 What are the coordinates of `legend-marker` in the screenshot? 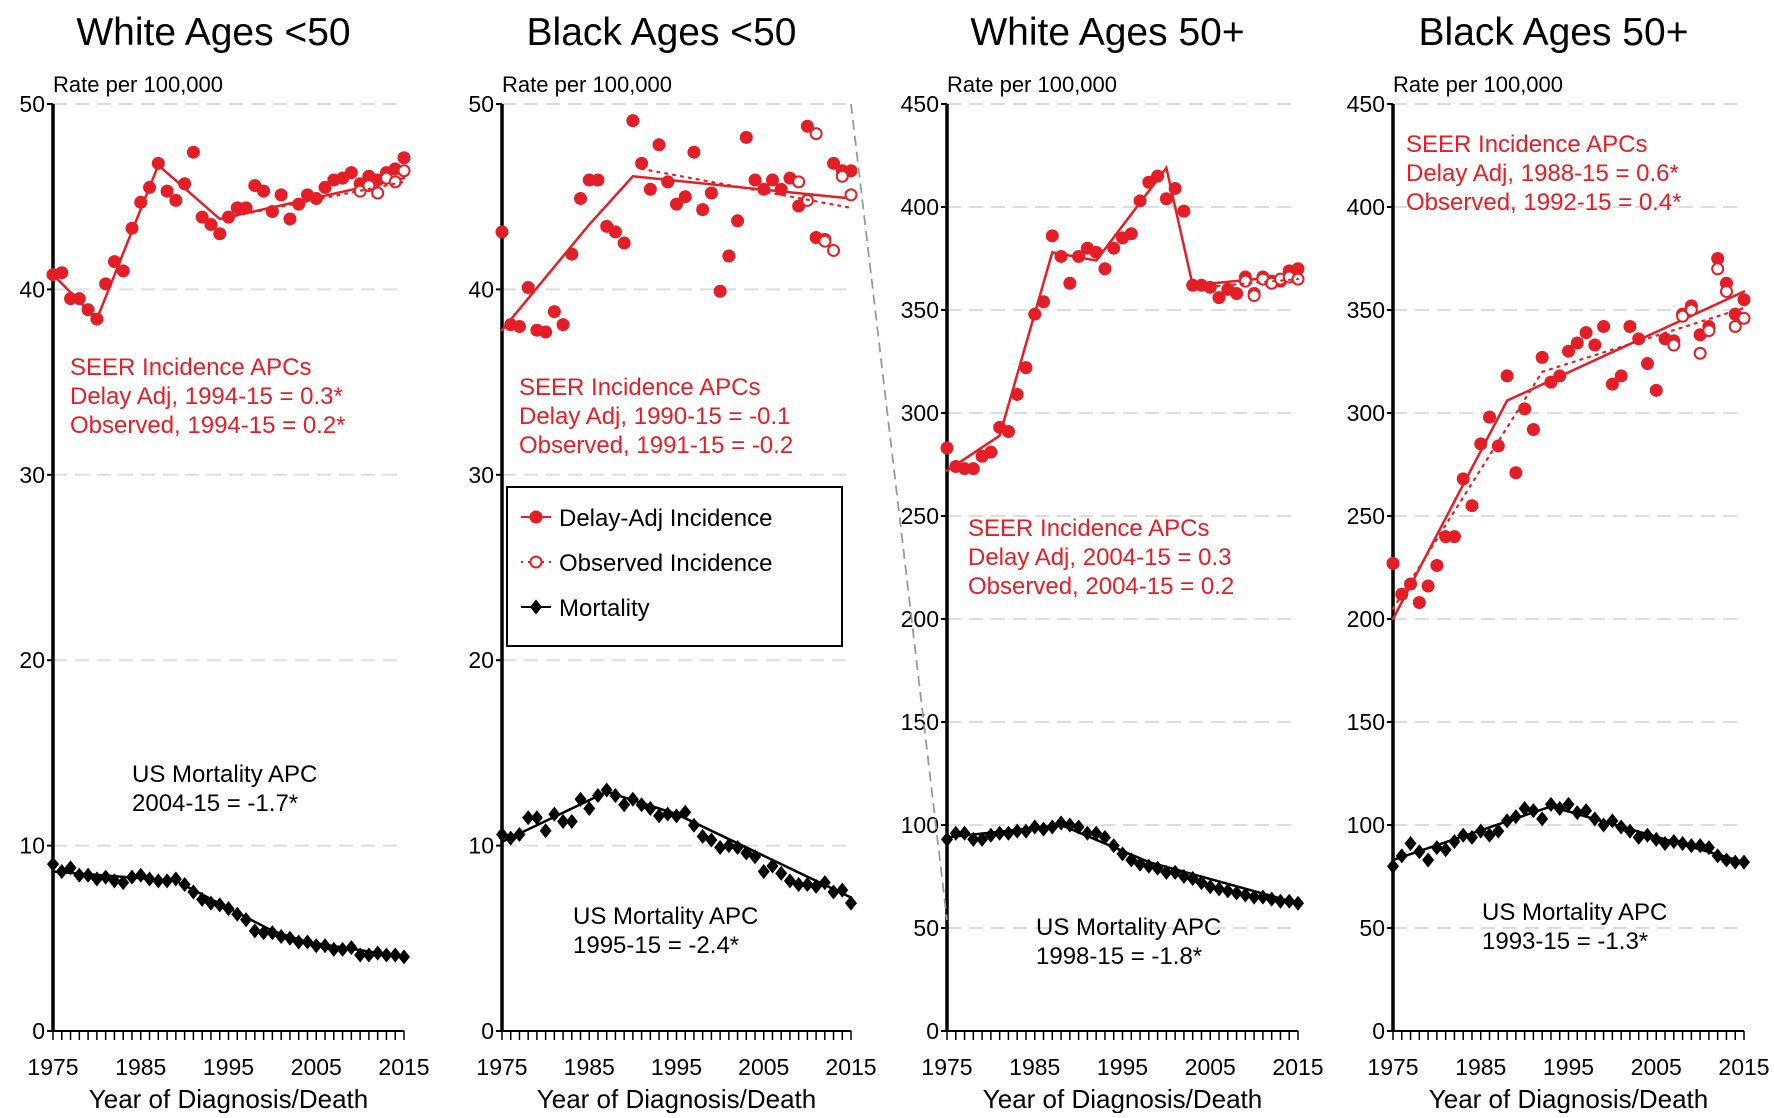 It's located at (536, 517).